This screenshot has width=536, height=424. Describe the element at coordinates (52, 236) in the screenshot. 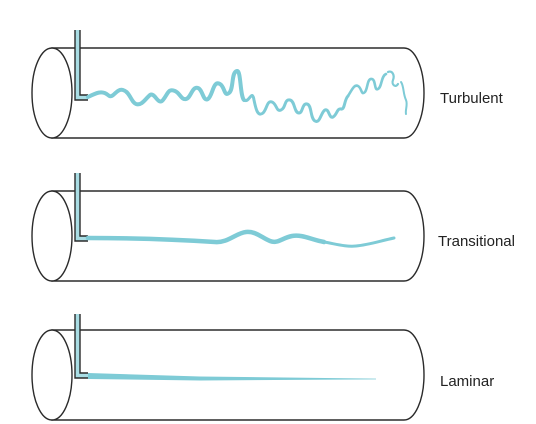

I see `pipe-inlet-transitional` at that location.